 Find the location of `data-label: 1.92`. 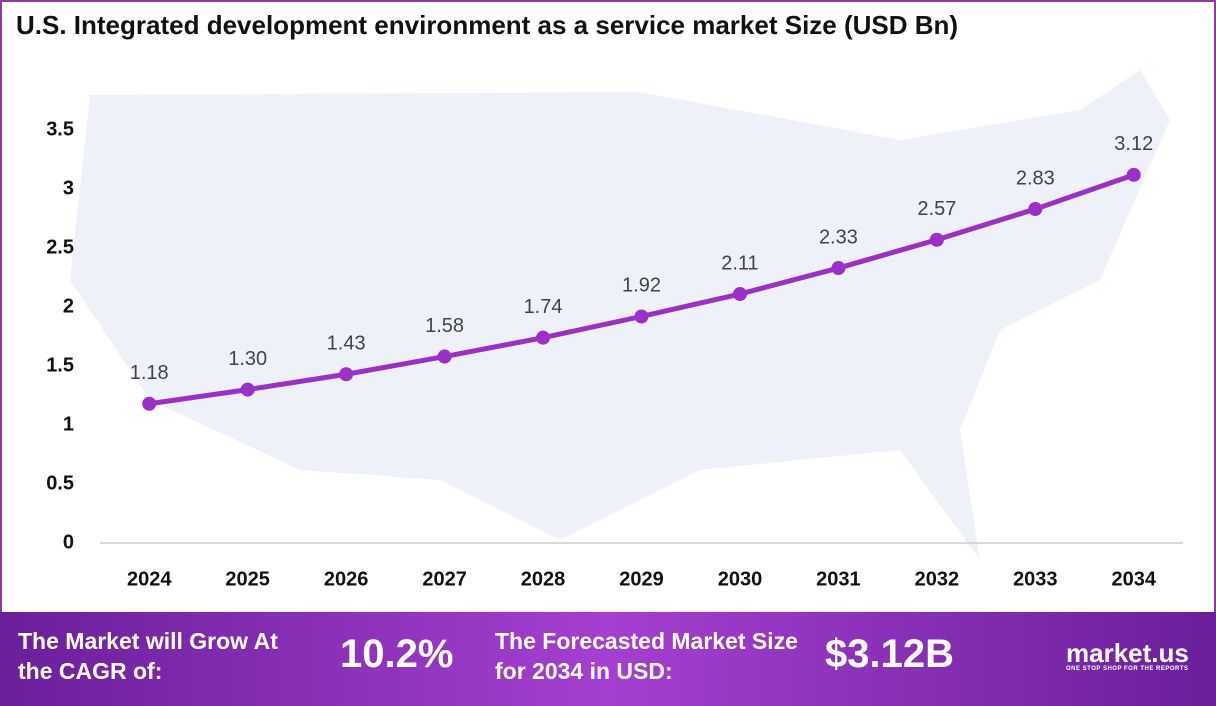

data-label: 1.92 is located at coordinates (641, 286).